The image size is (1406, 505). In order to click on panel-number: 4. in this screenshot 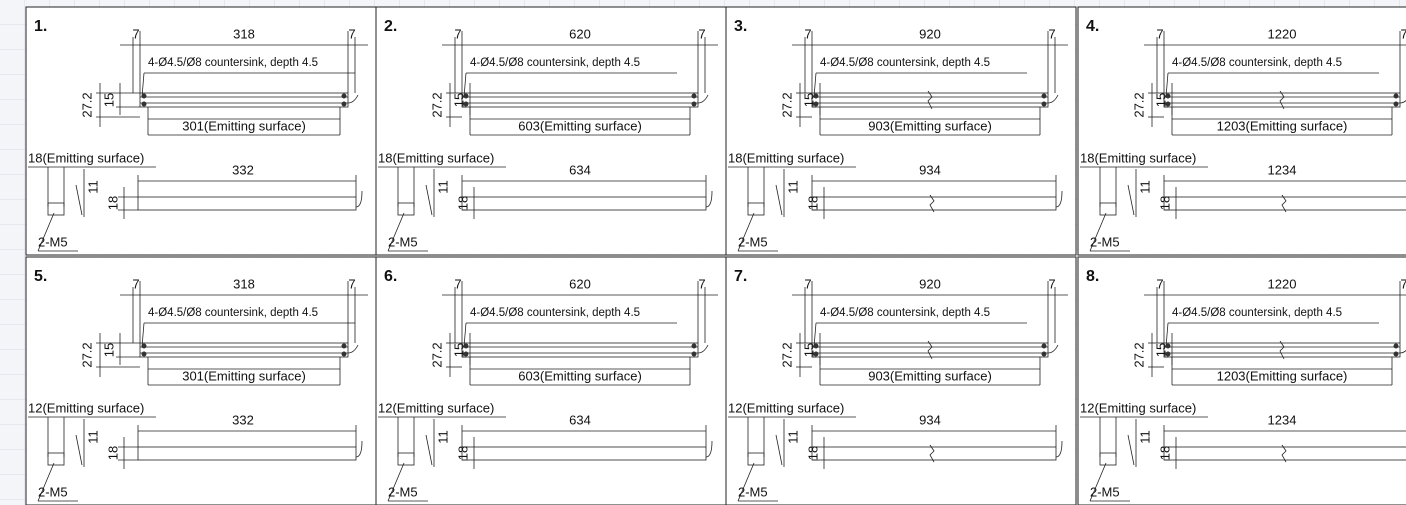, I will do `click(1092, 26)`.